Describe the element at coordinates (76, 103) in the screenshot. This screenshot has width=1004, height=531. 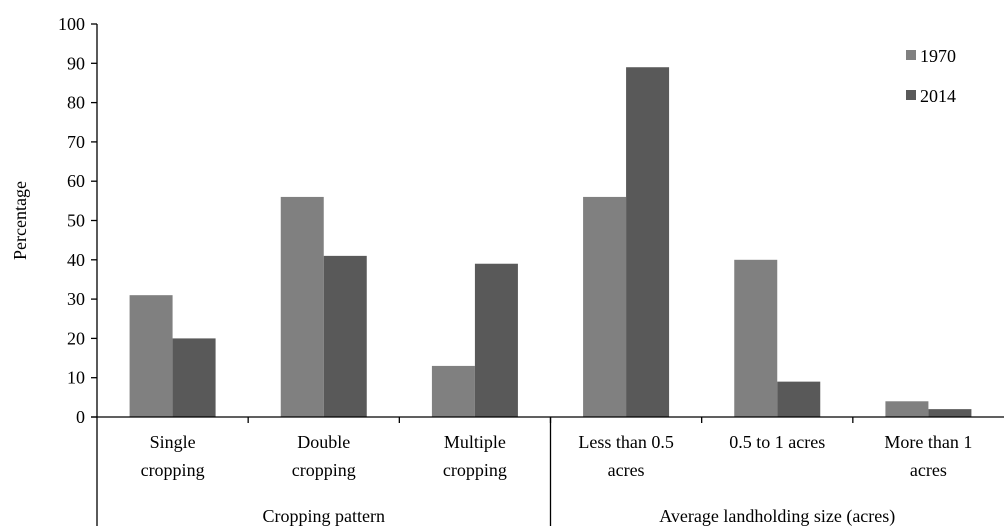
I see `y-tick-label: 80` at that location.